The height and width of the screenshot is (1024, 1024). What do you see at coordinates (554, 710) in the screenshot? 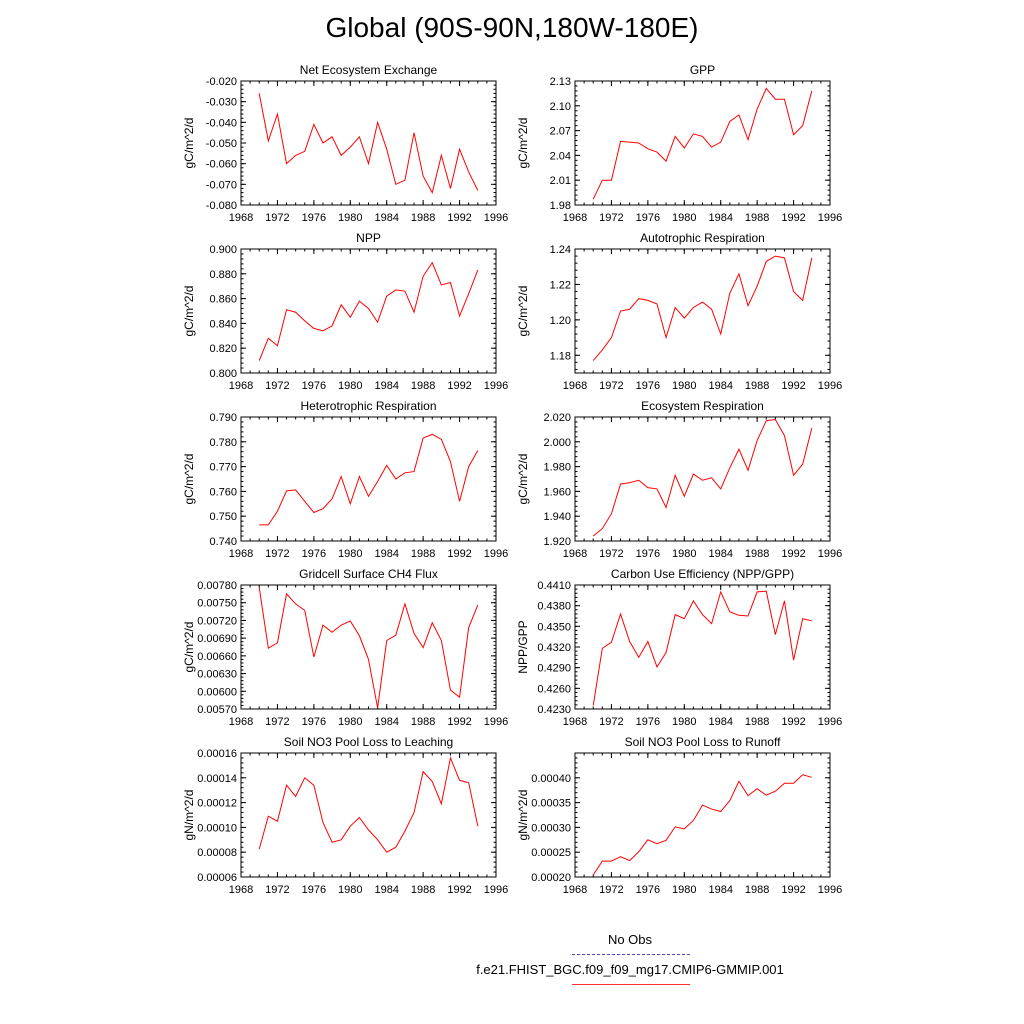
I see `y-tick-label: 0.4230` at bounding box center [554, 710].